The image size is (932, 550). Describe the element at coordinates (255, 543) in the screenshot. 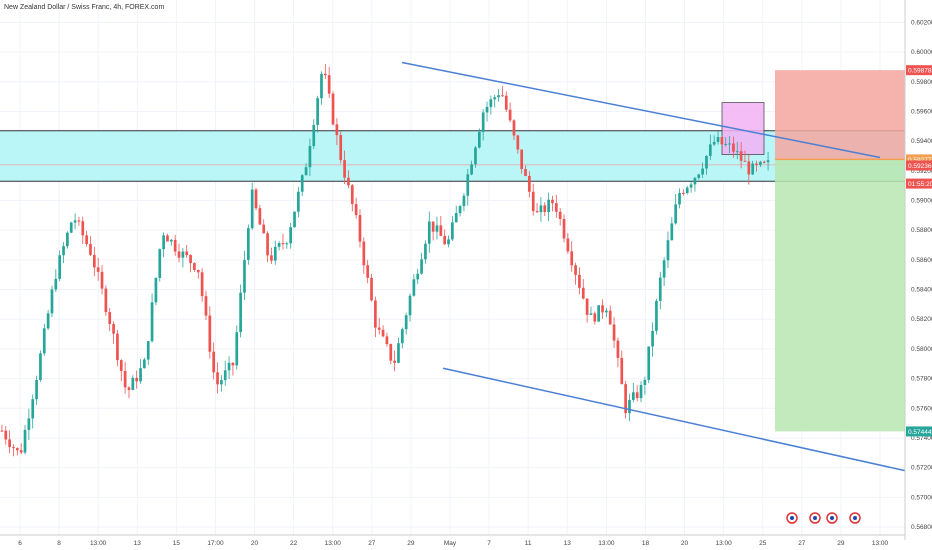

I see `time-tick-label: 20` at that location.